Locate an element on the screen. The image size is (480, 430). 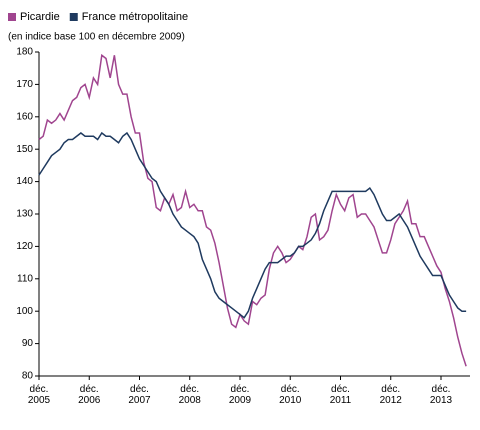
x-tick-label: déc. 2009 is located at coordinates (240, 395).